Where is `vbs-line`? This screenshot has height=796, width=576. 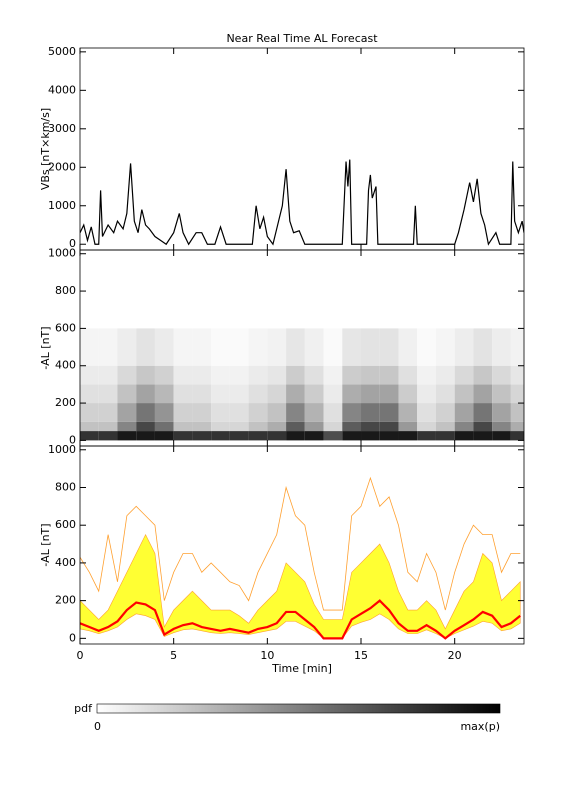 vbs-line is located at coordinates (302, 202).